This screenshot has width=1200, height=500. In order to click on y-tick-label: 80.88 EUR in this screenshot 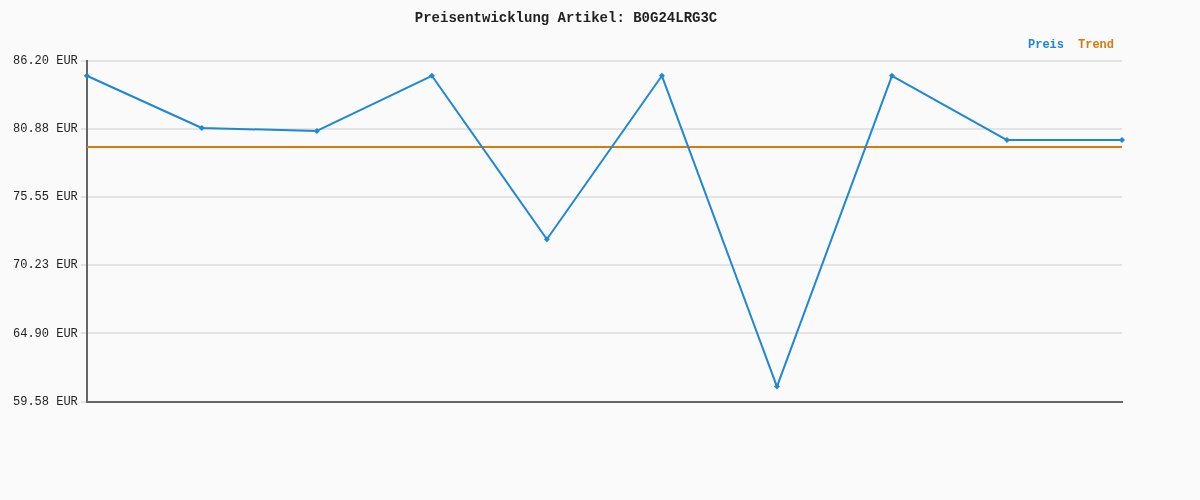, I will do `click(45, 129)`.